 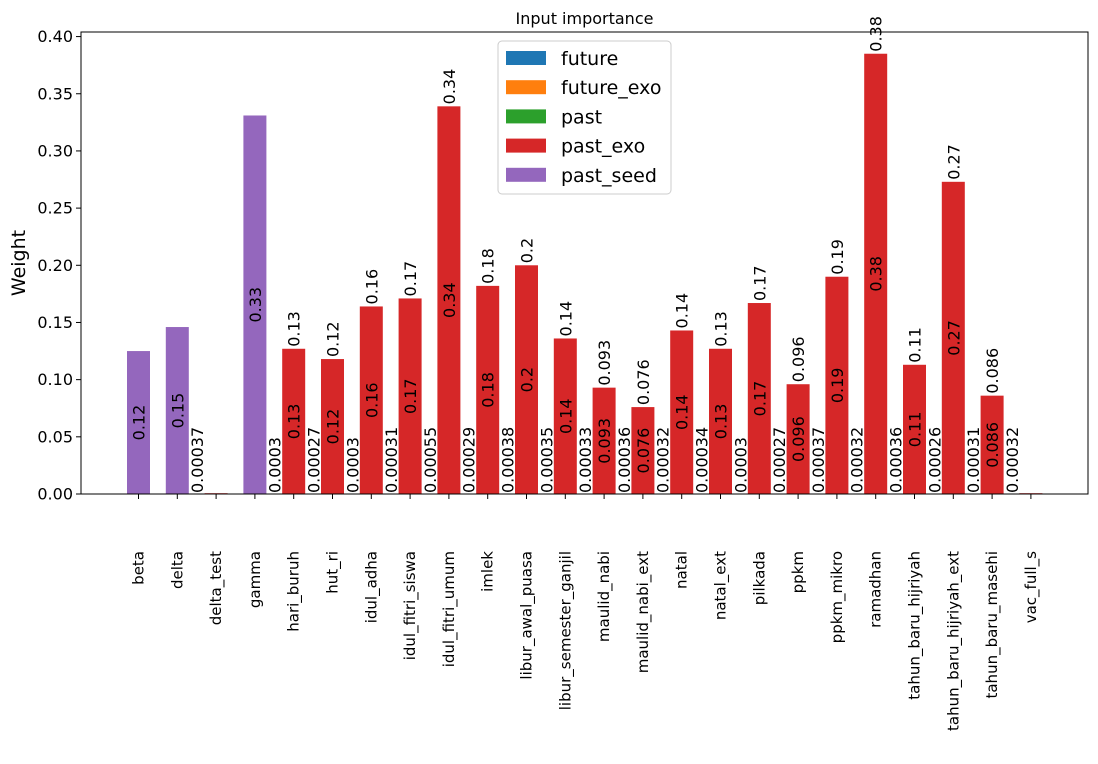 What do you see at coordinates (915, 430) in the screenshot?
I see `data-label-mid: 0.11` at bounding box center [915, 430].